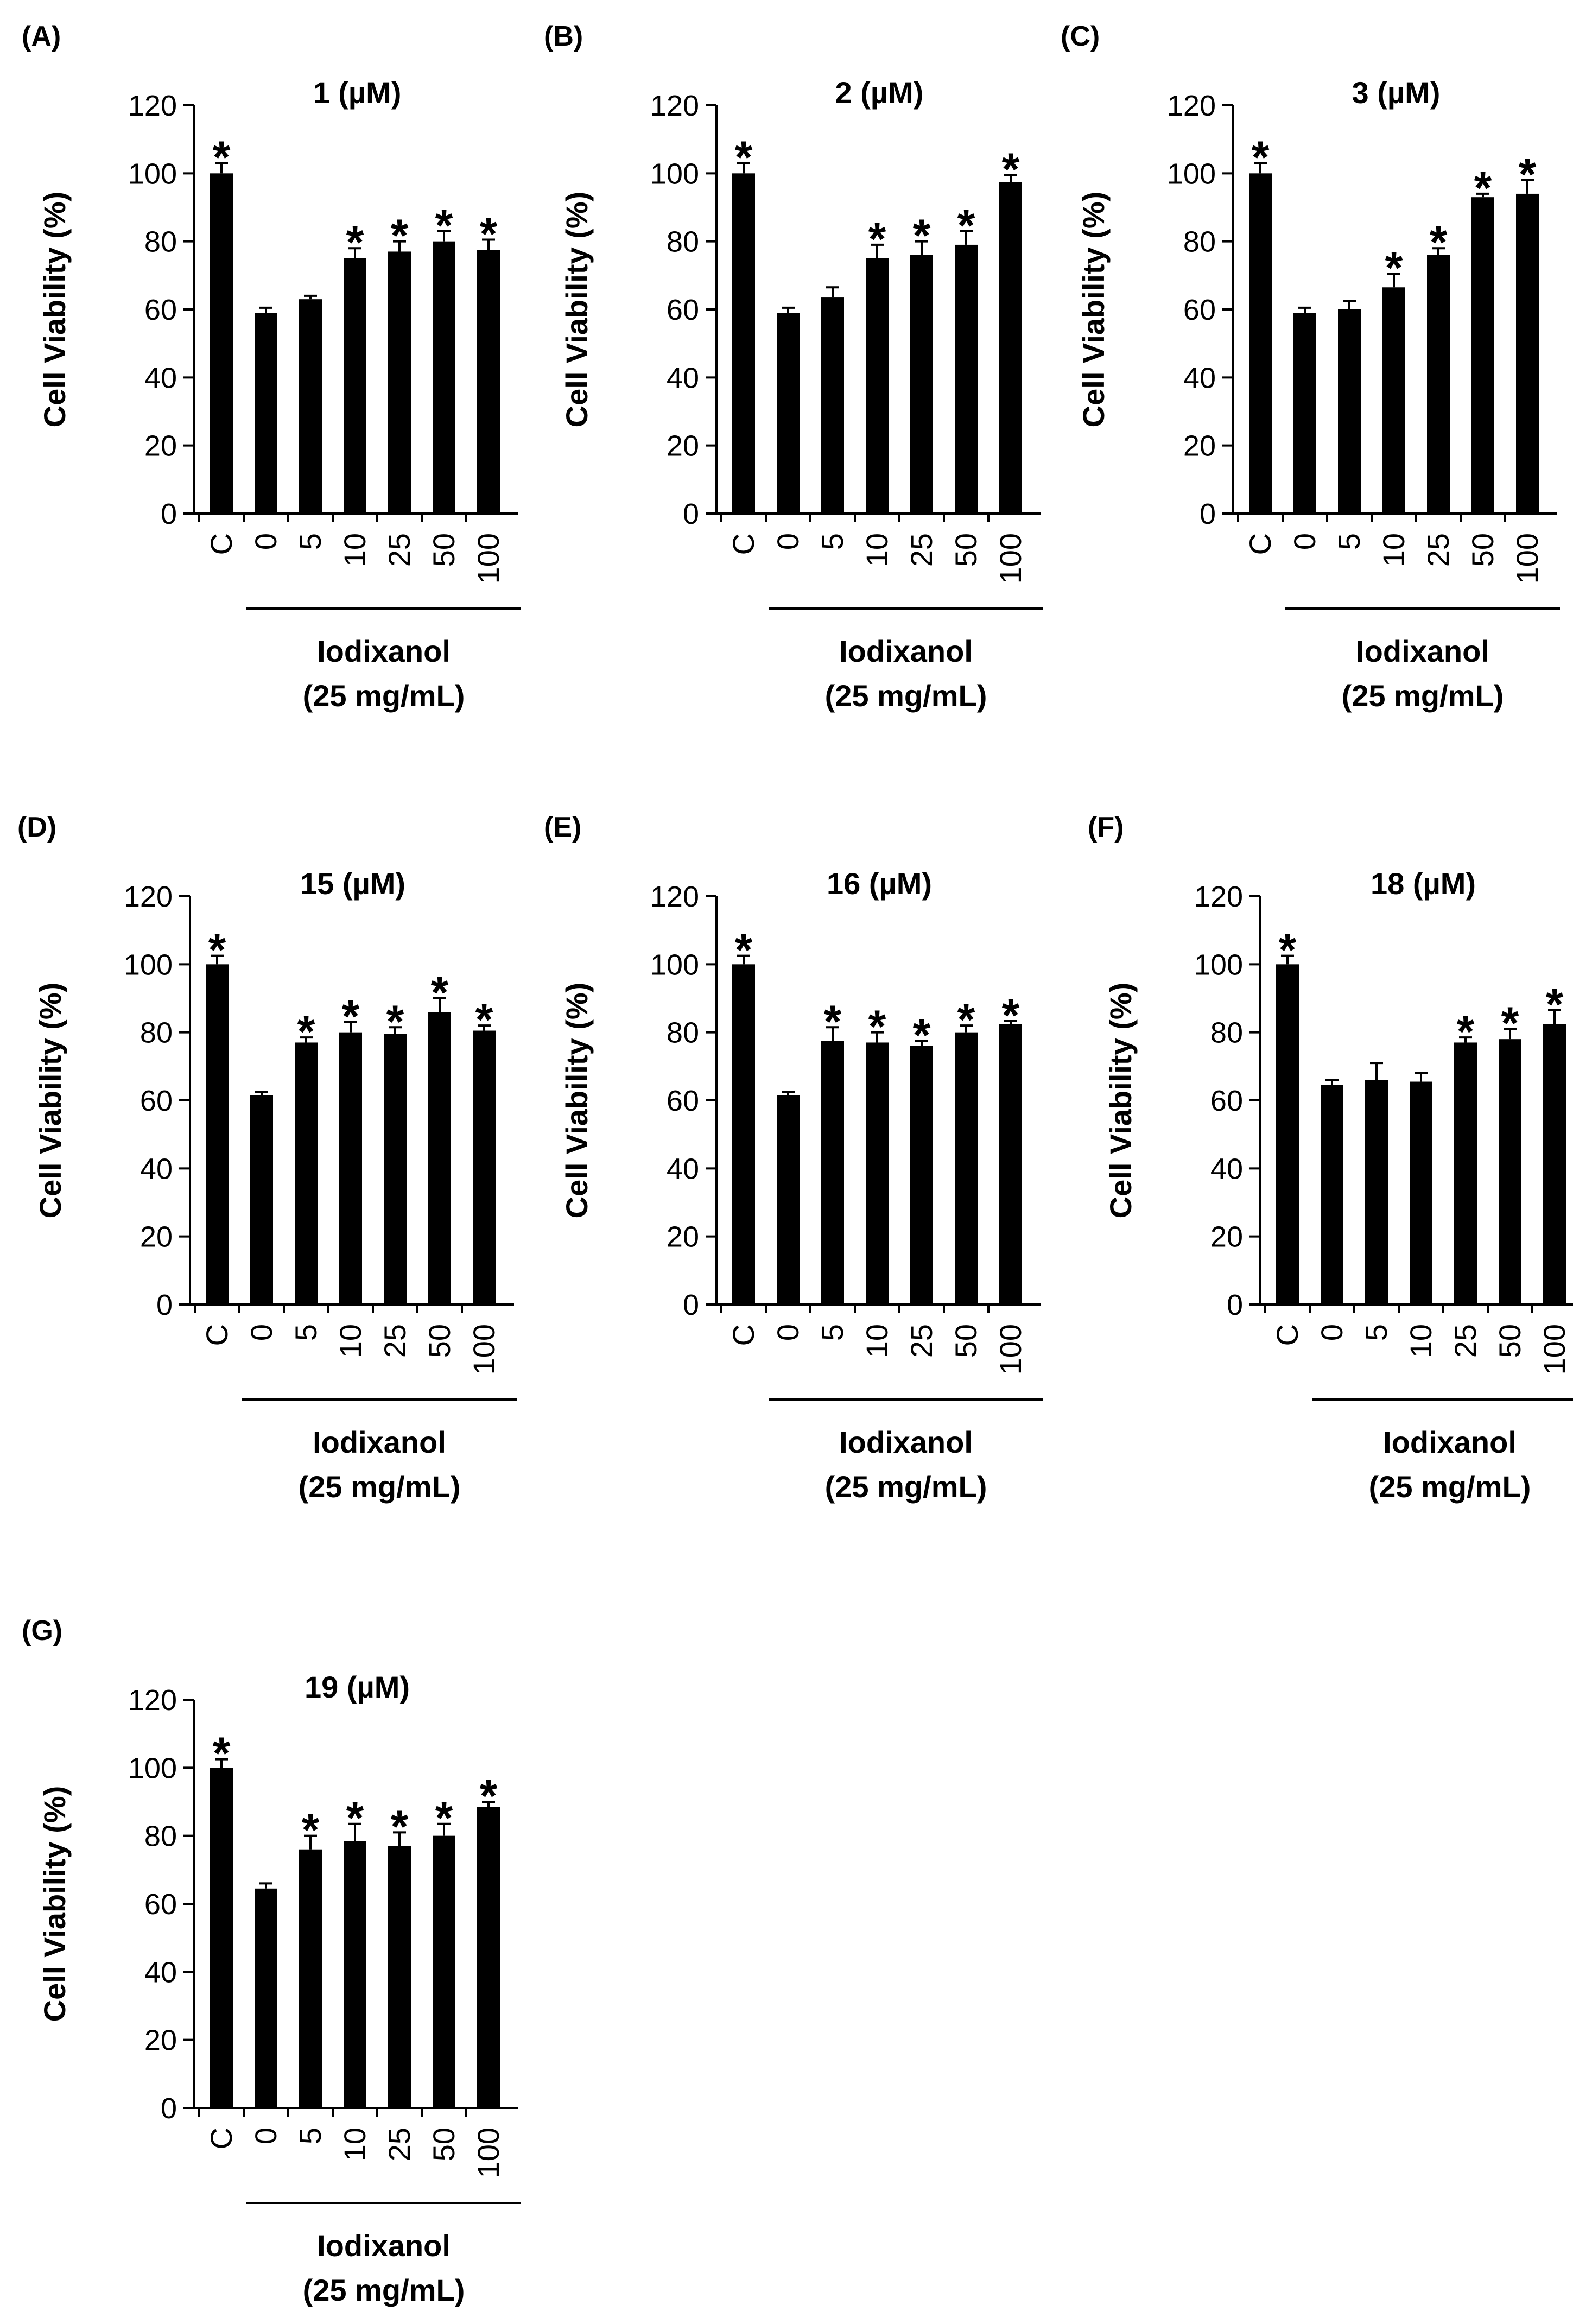 The height and width of the screenshot is (2324, 1573). What do you see at coordinates (42, 36) in the screenshot?
I see `panel-label: (A)` at bounding box center [42, 36].